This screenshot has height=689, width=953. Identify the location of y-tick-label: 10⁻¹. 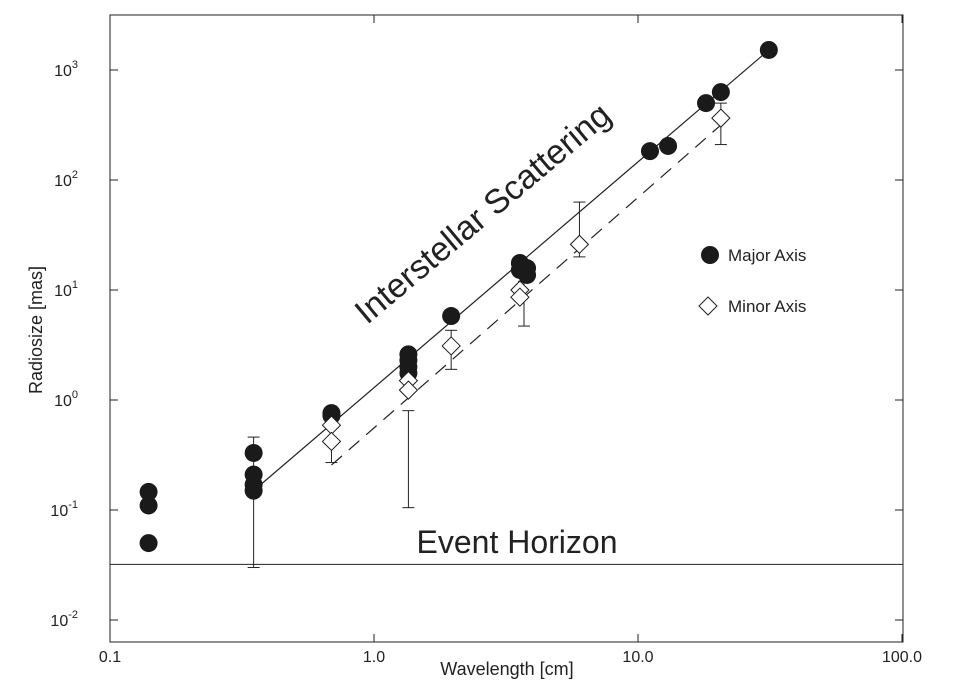
(64, 509).